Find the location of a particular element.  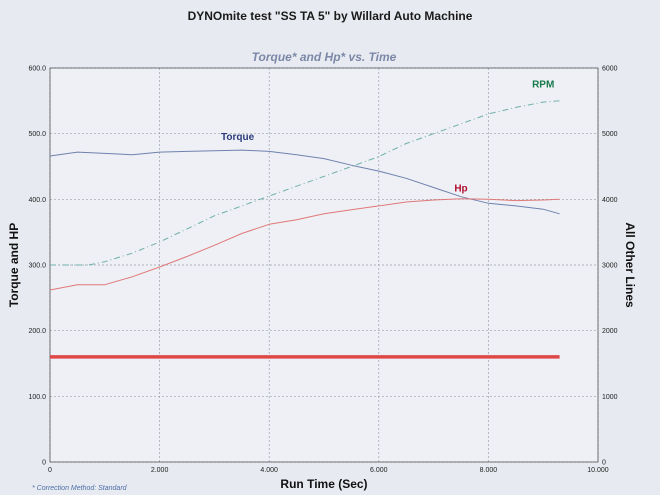

x-tick-label: 8.000 is located at coordinates (489, 470).